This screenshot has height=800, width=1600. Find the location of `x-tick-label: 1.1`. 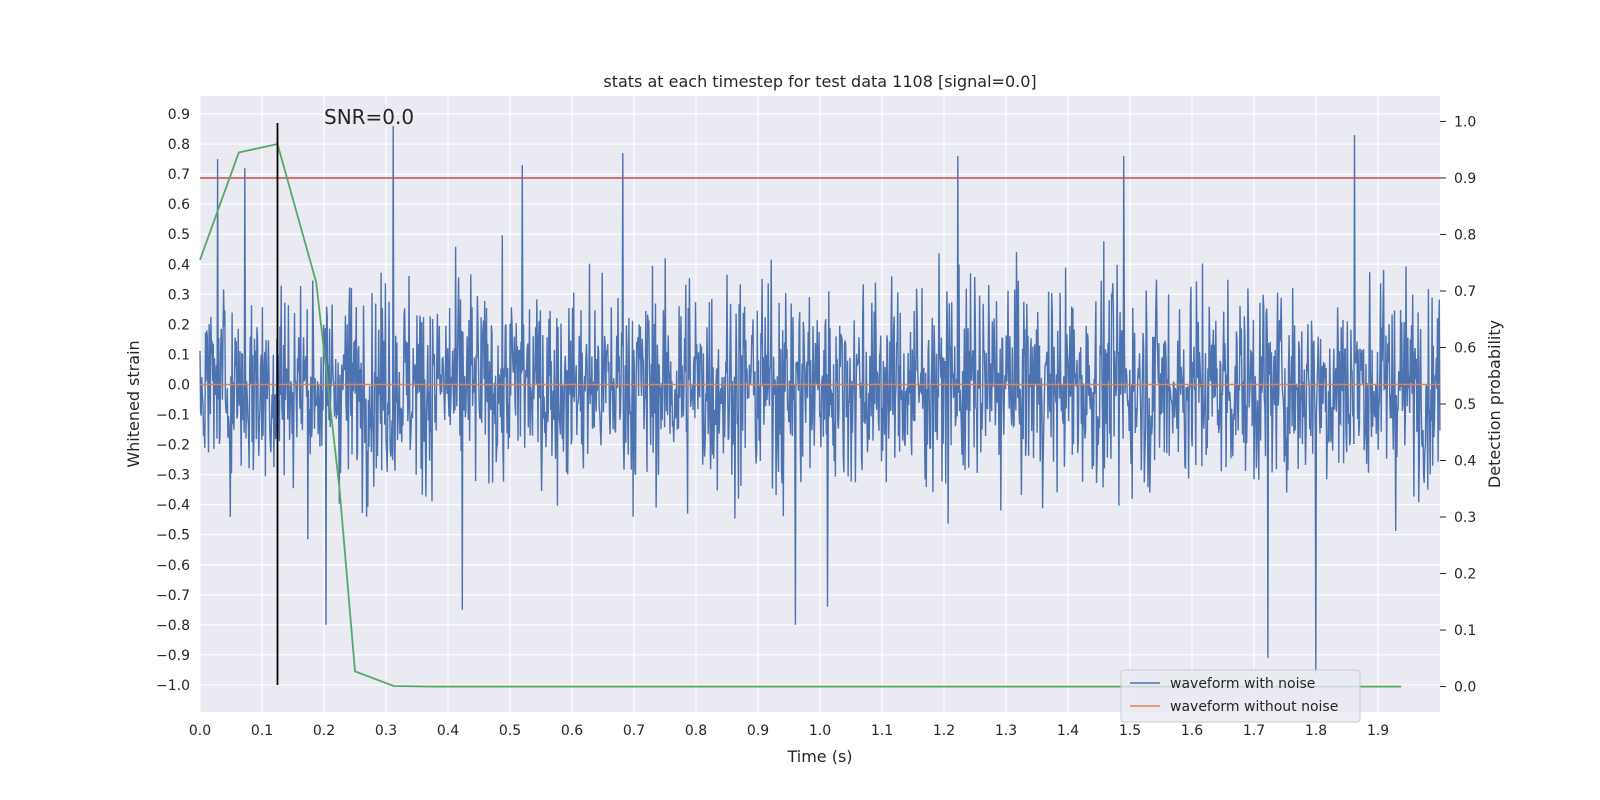

x-tick-label: 1.1 is located at coordinates (882, 731).